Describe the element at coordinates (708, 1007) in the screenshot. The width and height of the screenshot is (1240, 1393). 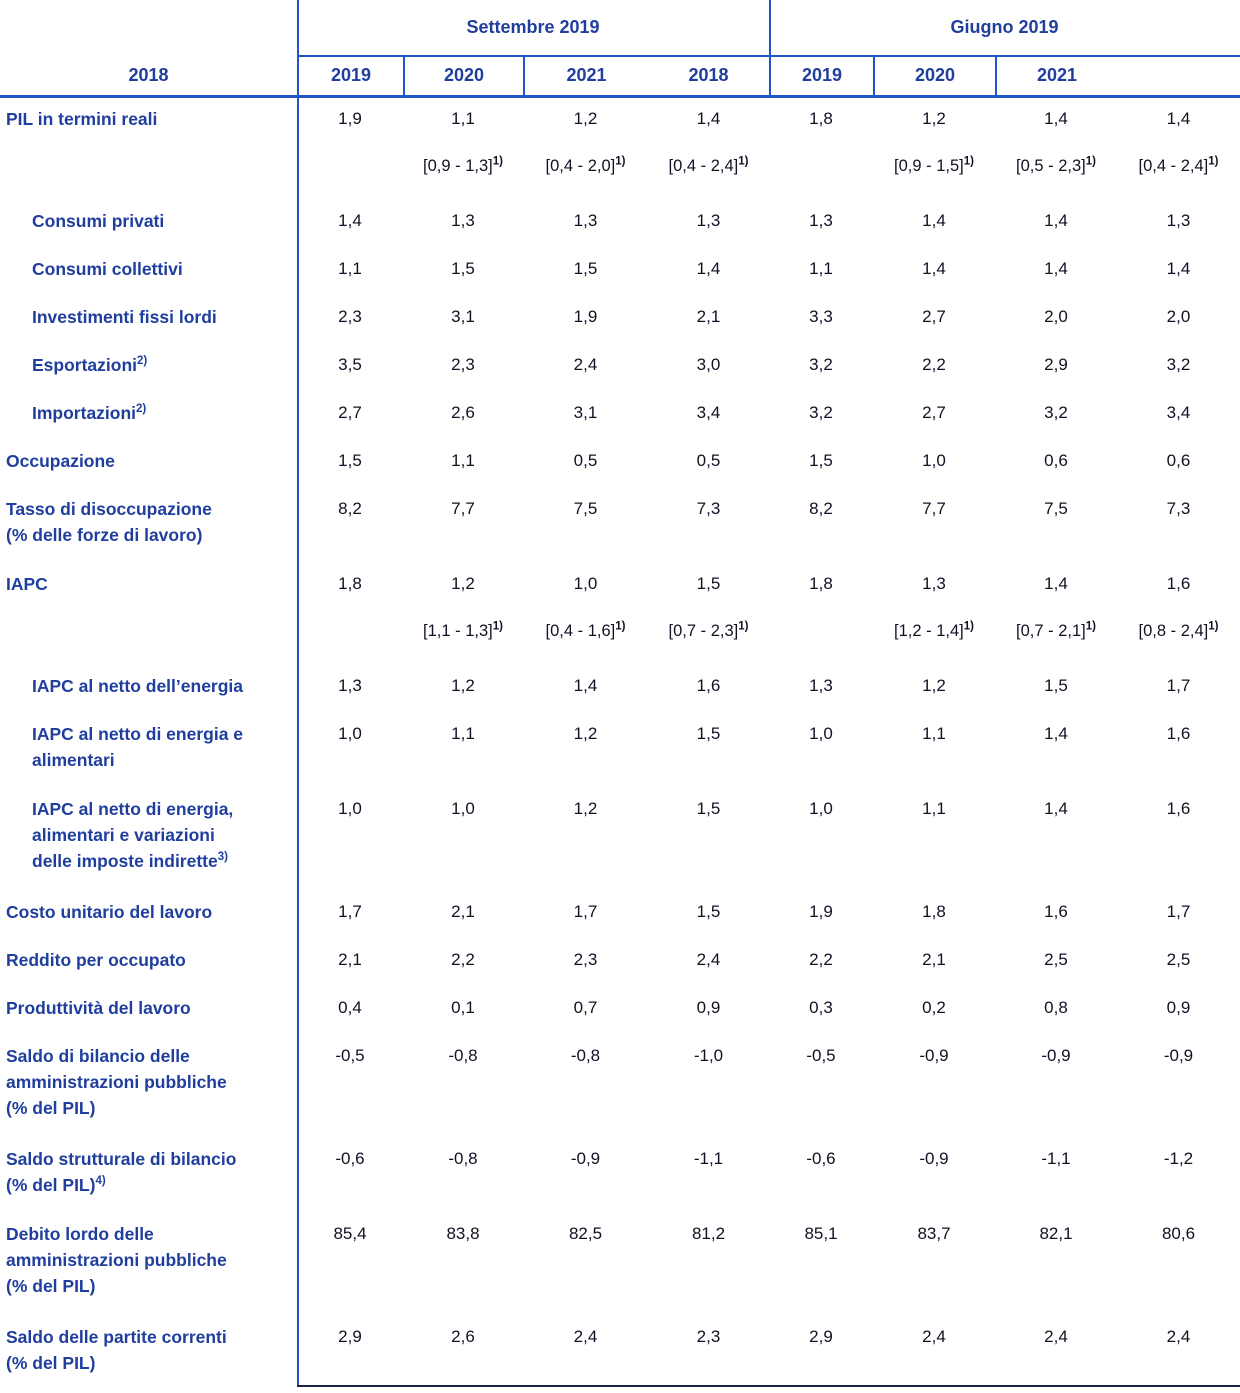
I see `value: 0,9` at that location.